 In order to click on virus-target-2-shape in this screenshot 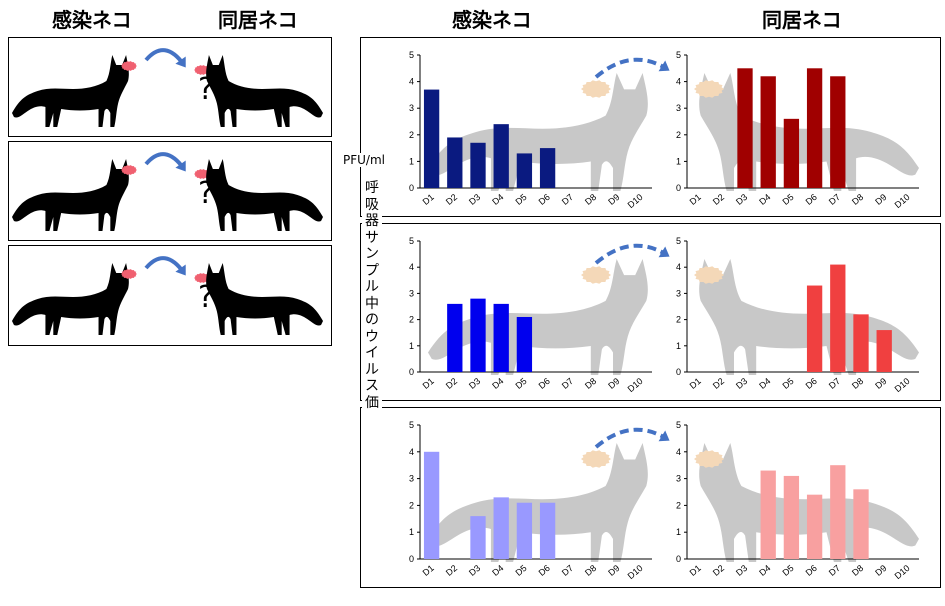, I will do `click(202, 174)`.